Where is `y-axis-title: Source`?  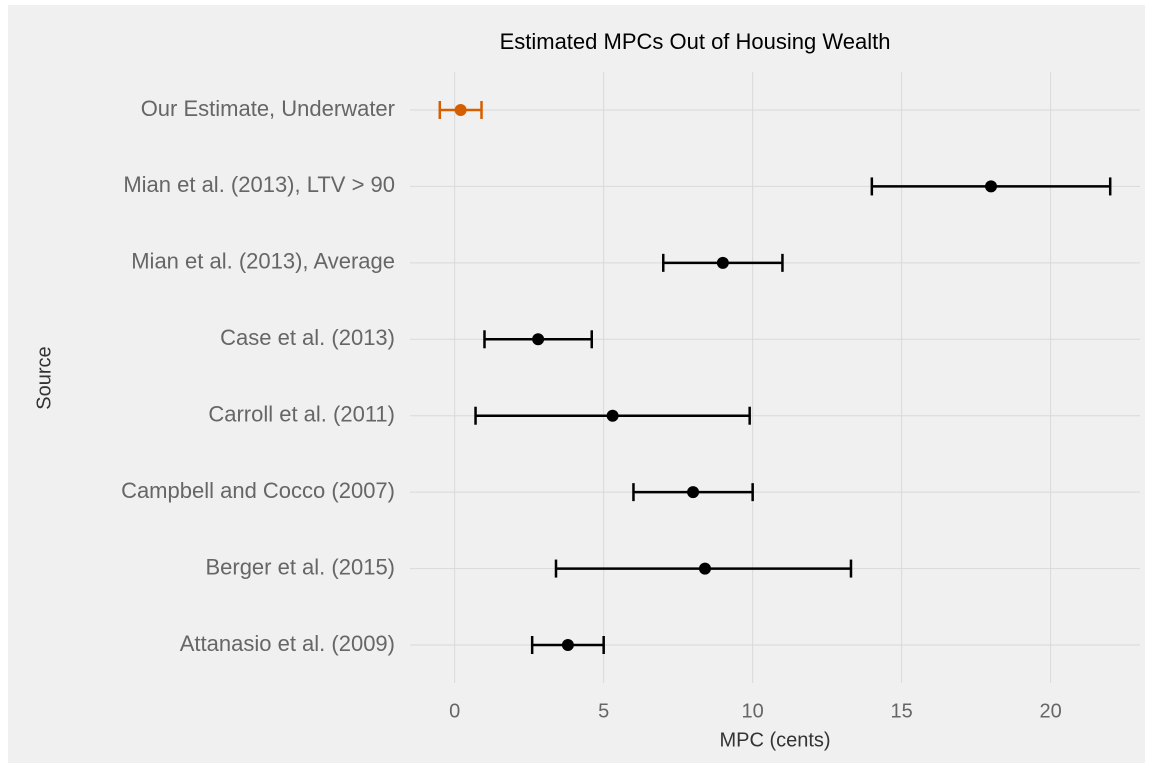
y-axis-title: Source is located at coordinates (44, 377).